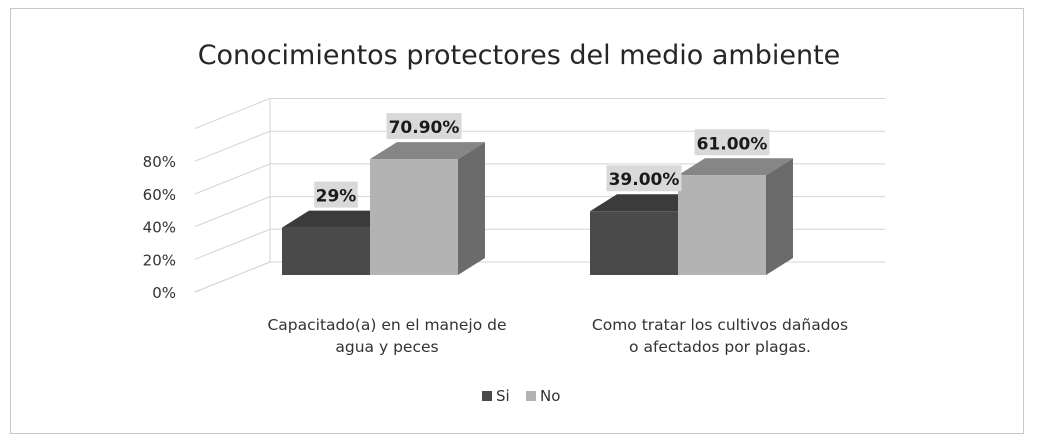 The width and height of the screenshot is (1038, 448). Describe the element at coordinates (164, 293) in the screenshot. I see `y-tick-label: 0%` at that location.